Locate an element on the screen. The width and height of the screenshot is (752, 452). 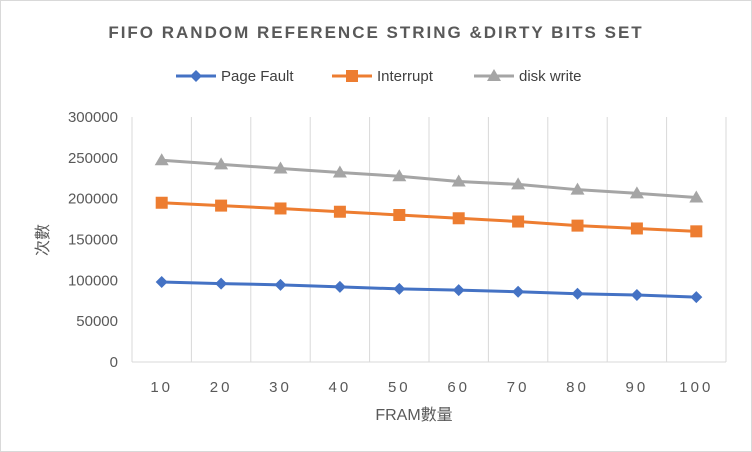
x-tick-label: 30 is located at coordinates (280, 387).